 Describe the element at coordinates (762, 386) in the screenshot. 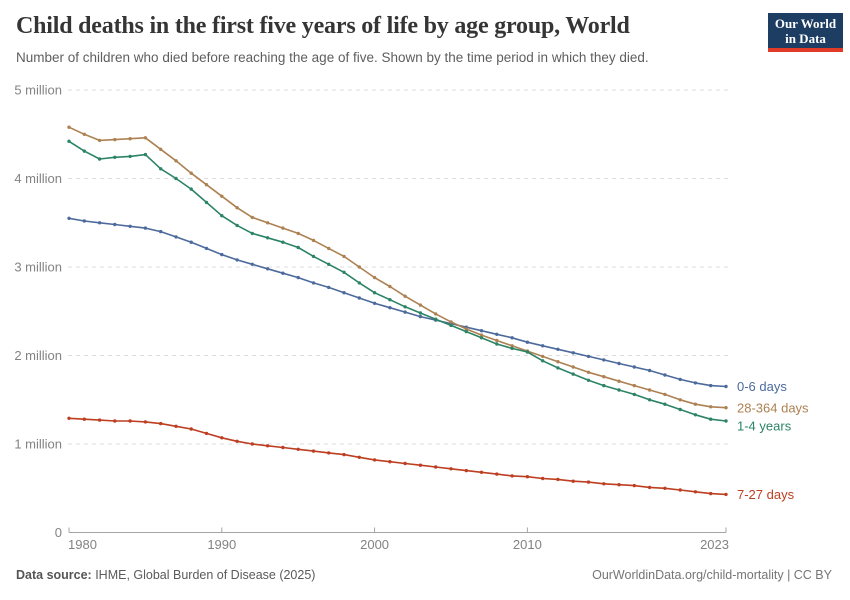

I see `series-label-0-6-days: 0-6 days` at that location.